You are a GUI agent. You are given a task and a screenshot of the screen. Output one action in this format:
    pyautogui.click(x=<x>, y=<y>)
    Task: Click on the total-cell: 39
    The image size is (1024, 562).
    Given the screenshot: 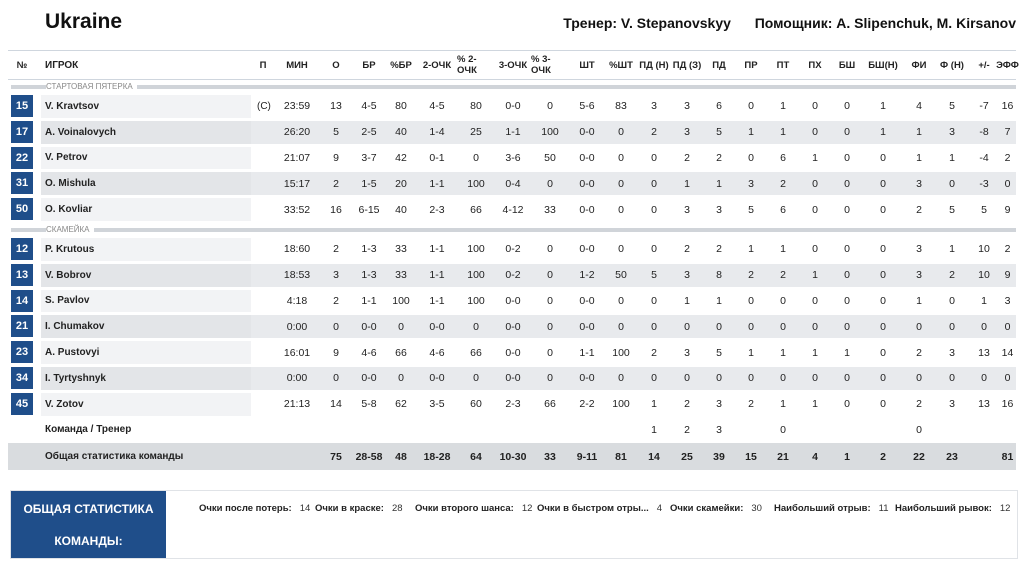 What is the action you would take?
    pyautogui.click(x=719, y=456)
    